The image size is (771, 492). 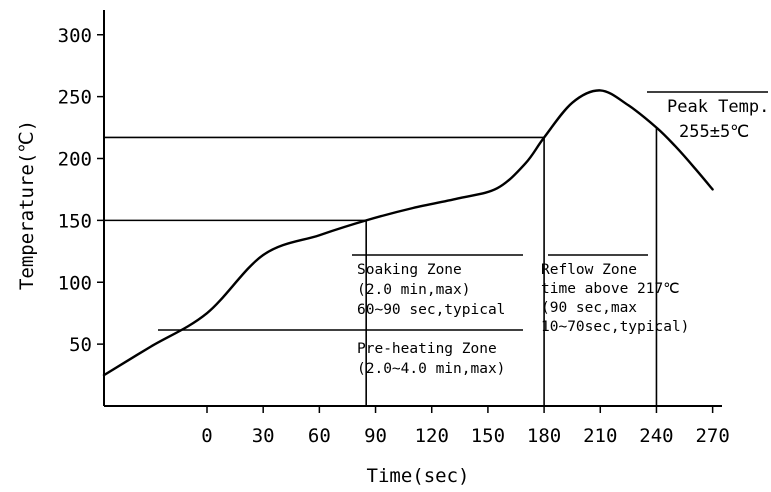 What do you see at coordinates (75, 283) in the screenshot?
I see `y-tick-label: 100` at bounding box center [75, 283].